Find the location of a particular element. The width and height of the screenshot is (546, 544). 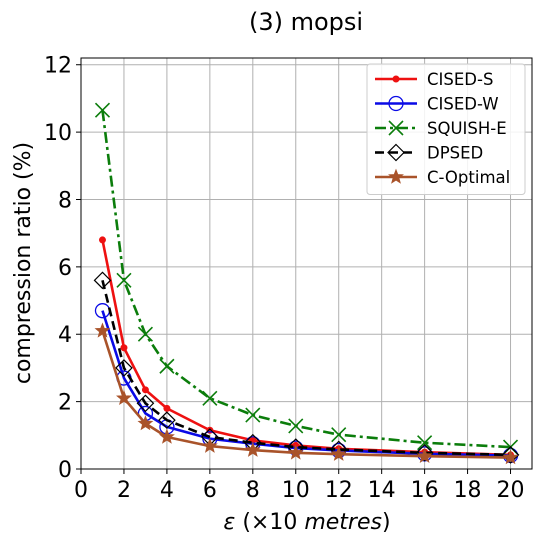

x-tick-label: 2 is located at coordinates (124, 490).